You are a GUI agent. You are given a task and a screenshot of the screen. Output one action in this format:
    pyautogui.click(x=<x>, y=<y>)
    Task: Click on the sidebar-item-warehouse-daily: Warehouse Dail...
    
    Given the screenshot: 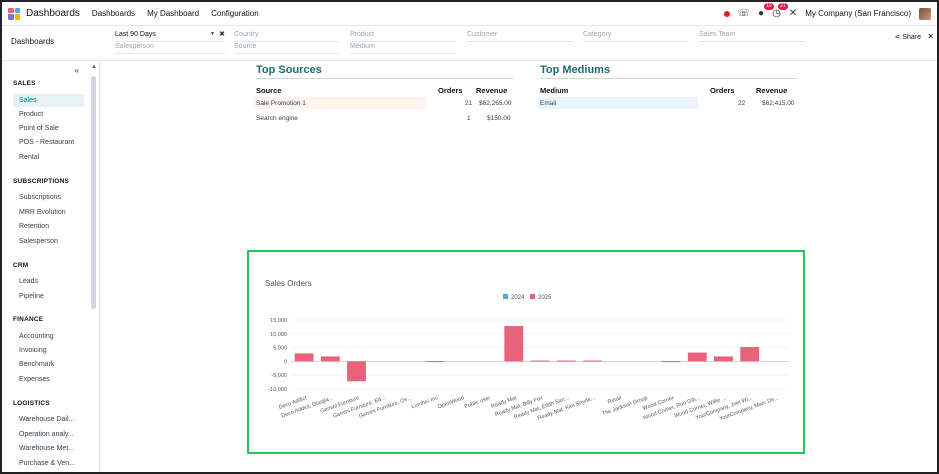 What is the action you would take?
    pyautogui.click(x=47, y=419)
    